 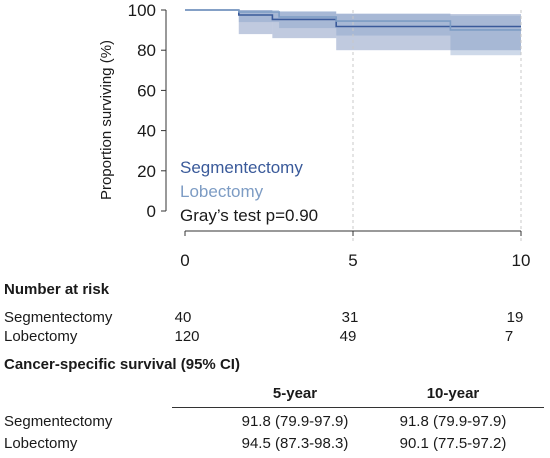 What do you see at coordinates (122, 364) in the screenshot?
I see `survival-table-title: Cancer-specific survival (95% CI)` at bounding box center [122, 364].